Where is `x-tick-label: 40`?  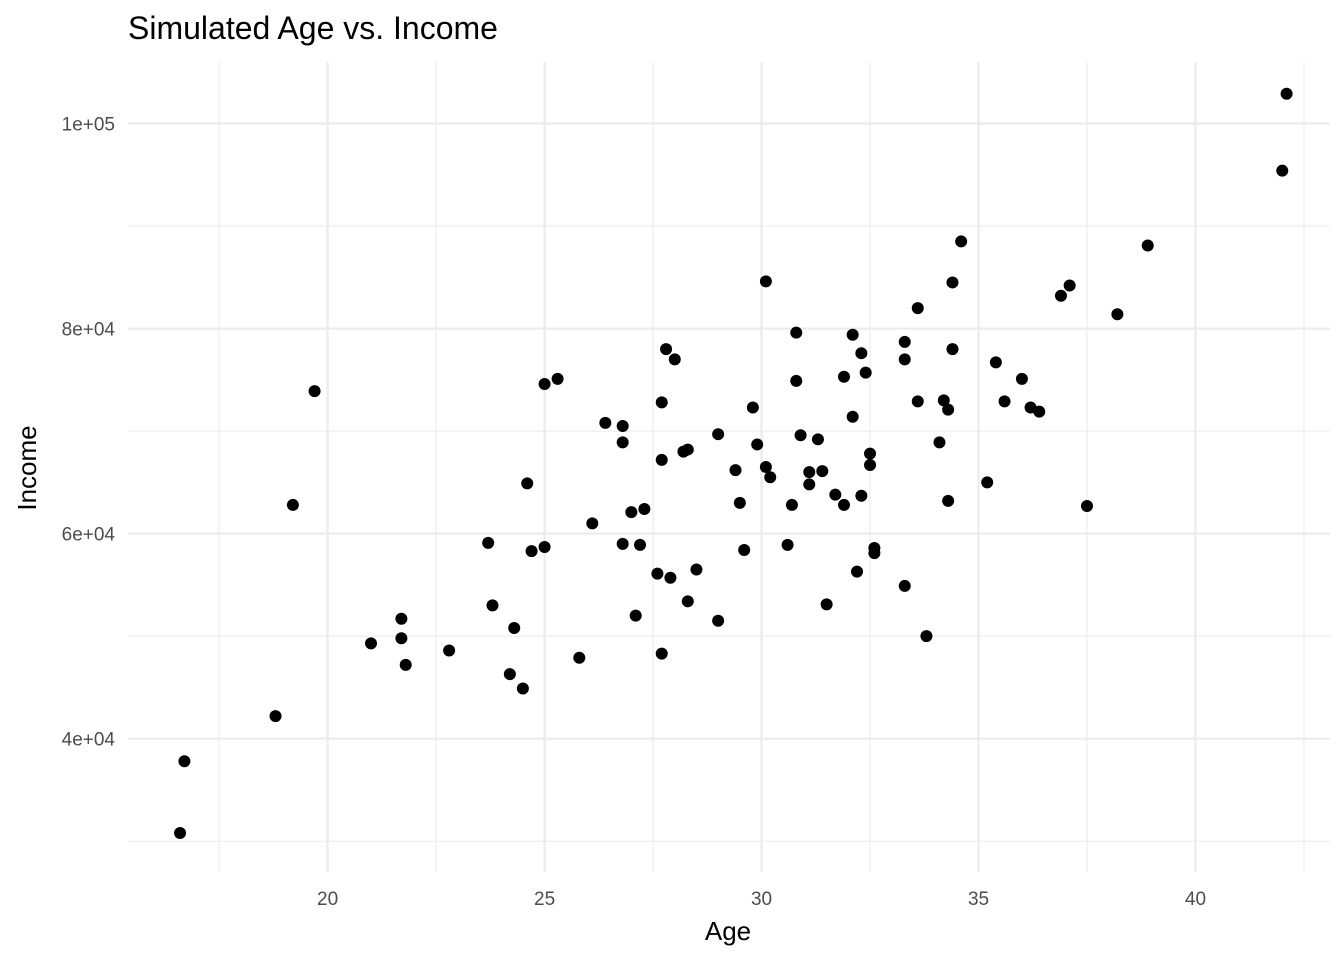 x-tick-label: 40 is located at coordinates (1195, 899).